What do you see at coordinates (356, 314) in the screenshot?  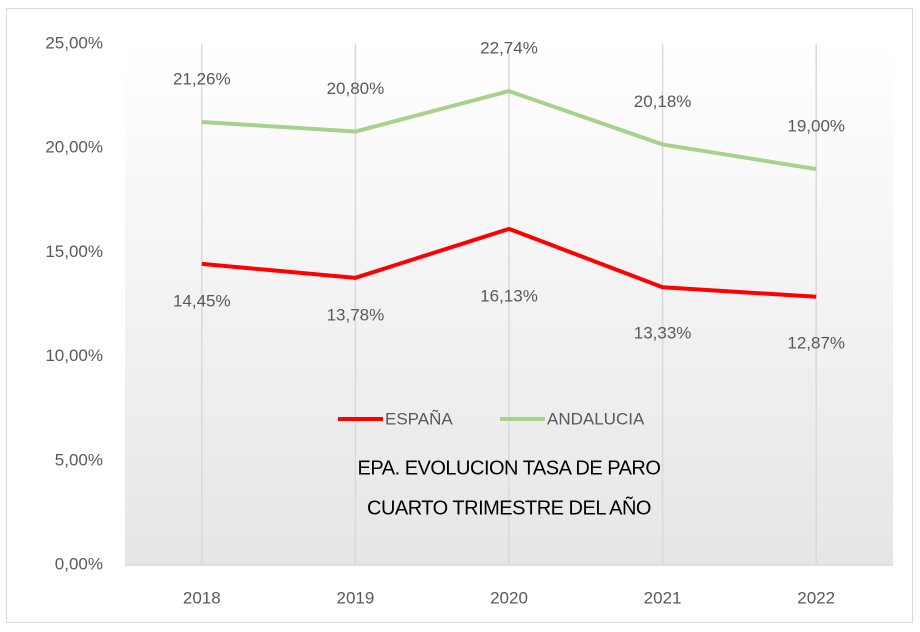 I see `data-label: 13,78%` at bounding box center [356, 314].